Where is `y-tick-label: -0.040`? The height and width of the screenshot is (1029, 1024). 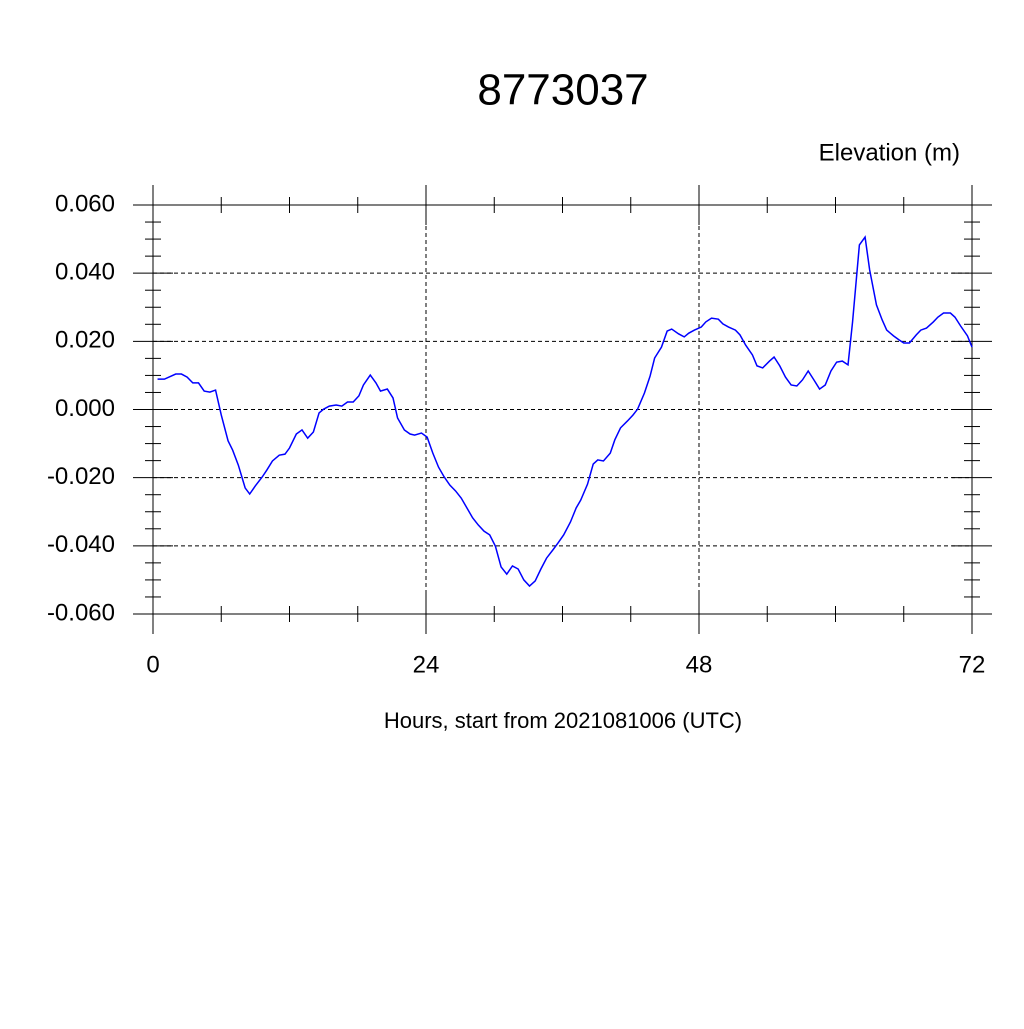
y-tick-label: -0.040 is located at coordinates (81, 544).